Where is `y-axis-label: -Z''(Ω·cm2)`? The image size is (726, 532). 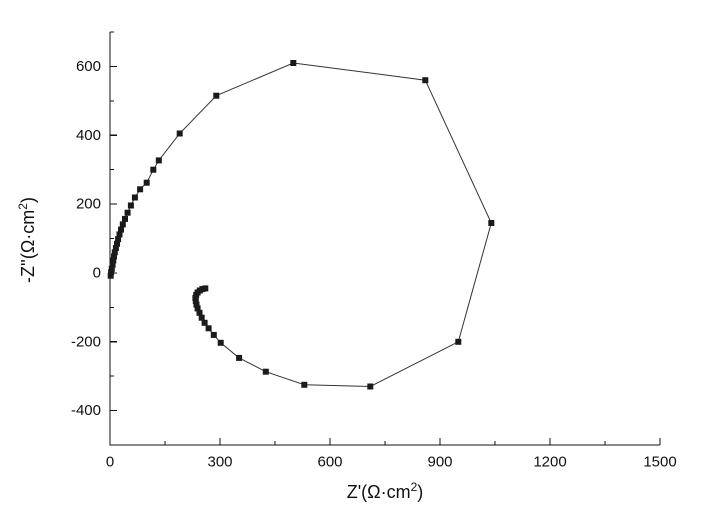
y-axis-label: -Z''(Ω·cm2) is located at coordinates (29, 240).